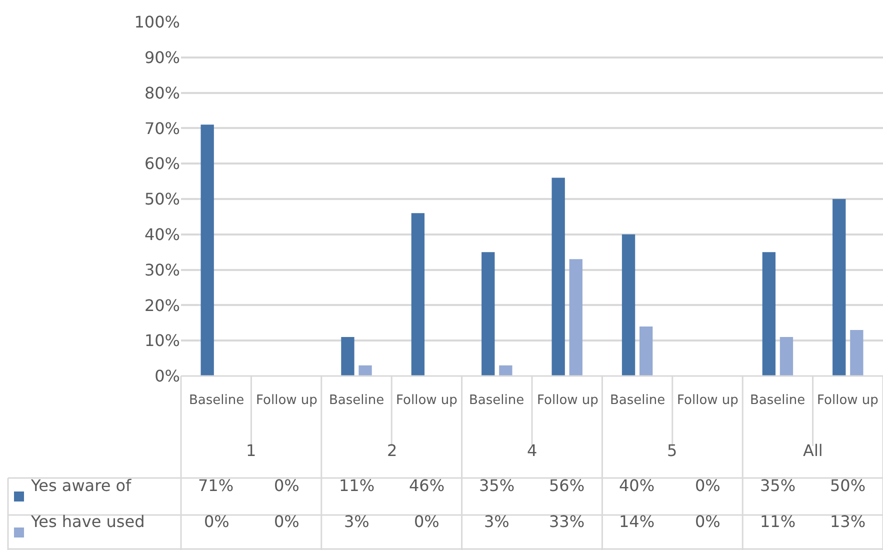  Describe the element at coordinates (392, 450) in the screenshot. I see `text: 2` at that location.